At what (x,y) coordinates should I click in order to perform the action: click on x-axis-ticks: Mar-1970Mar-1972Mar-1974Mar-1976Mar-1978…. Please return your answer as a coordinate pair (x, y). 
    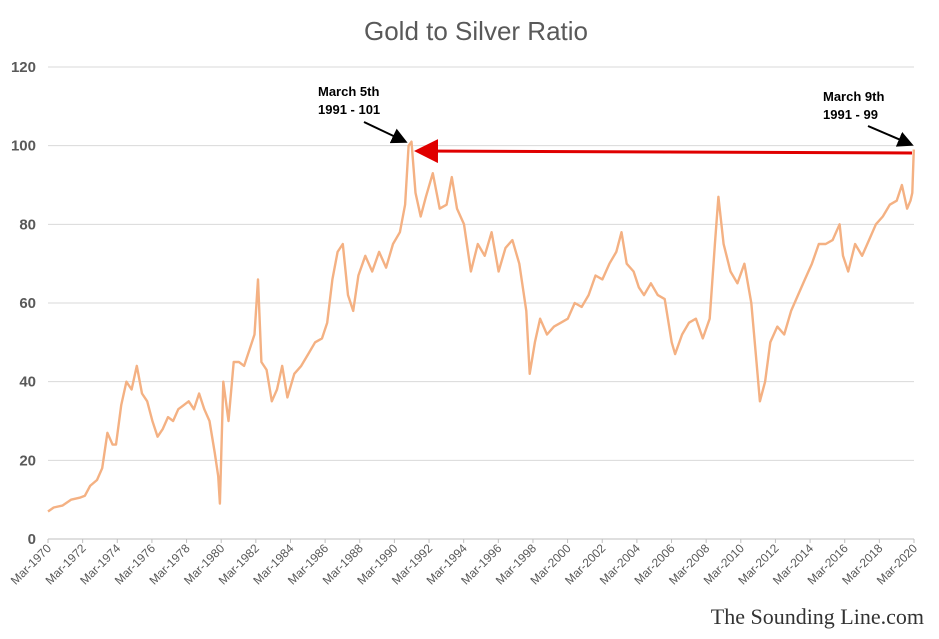
    Looking at the image, I should click on (464, 563).